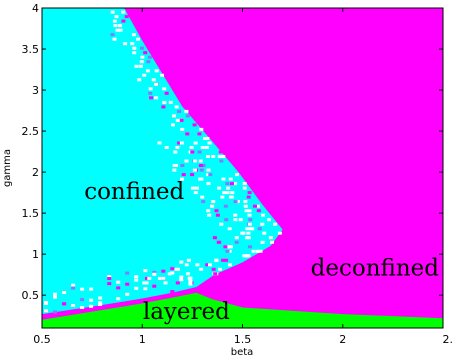 The image size is (453, 358). What do you see at coordinates (31, 131) in the screenshot?
I see `y-tick-label: 2.5` at bounding box center [31, 131].